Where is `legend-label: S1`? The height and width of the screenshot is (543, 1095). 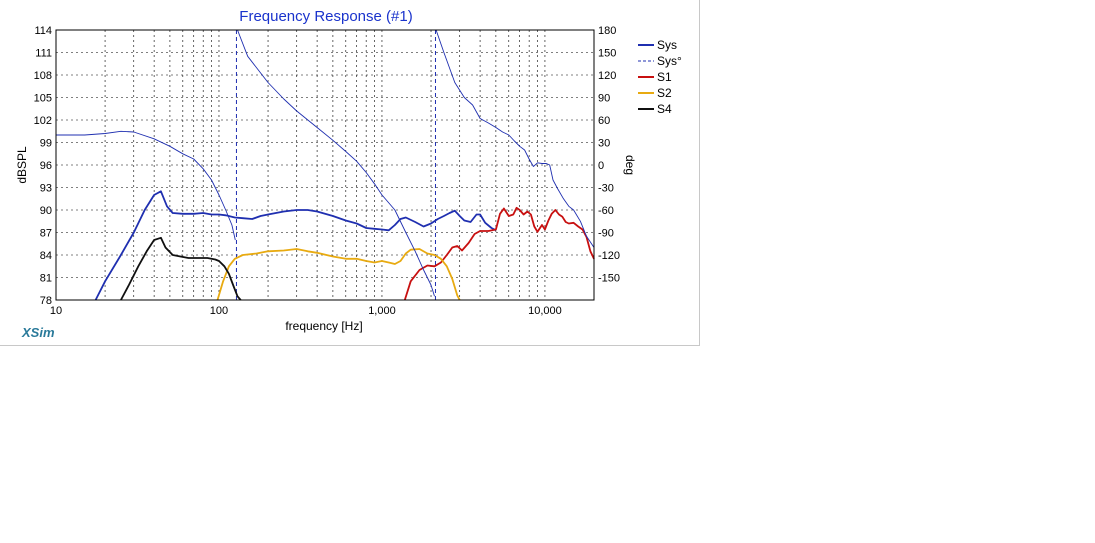 legend-label: S1 is located at coordinates (664, 77).